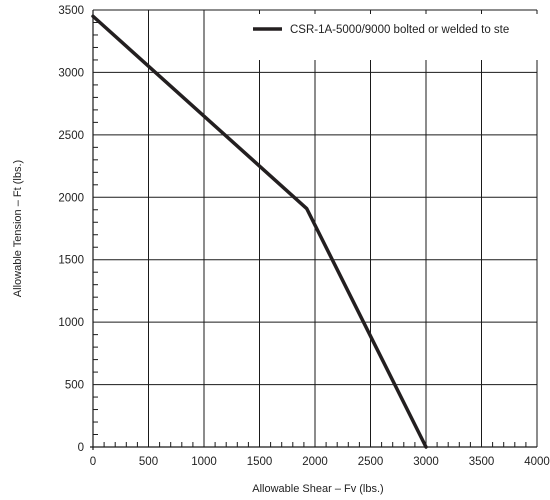  Describe the element at coordinates (71, 136) in the screenshot. I see `y-tick-label: 2500` at that location.